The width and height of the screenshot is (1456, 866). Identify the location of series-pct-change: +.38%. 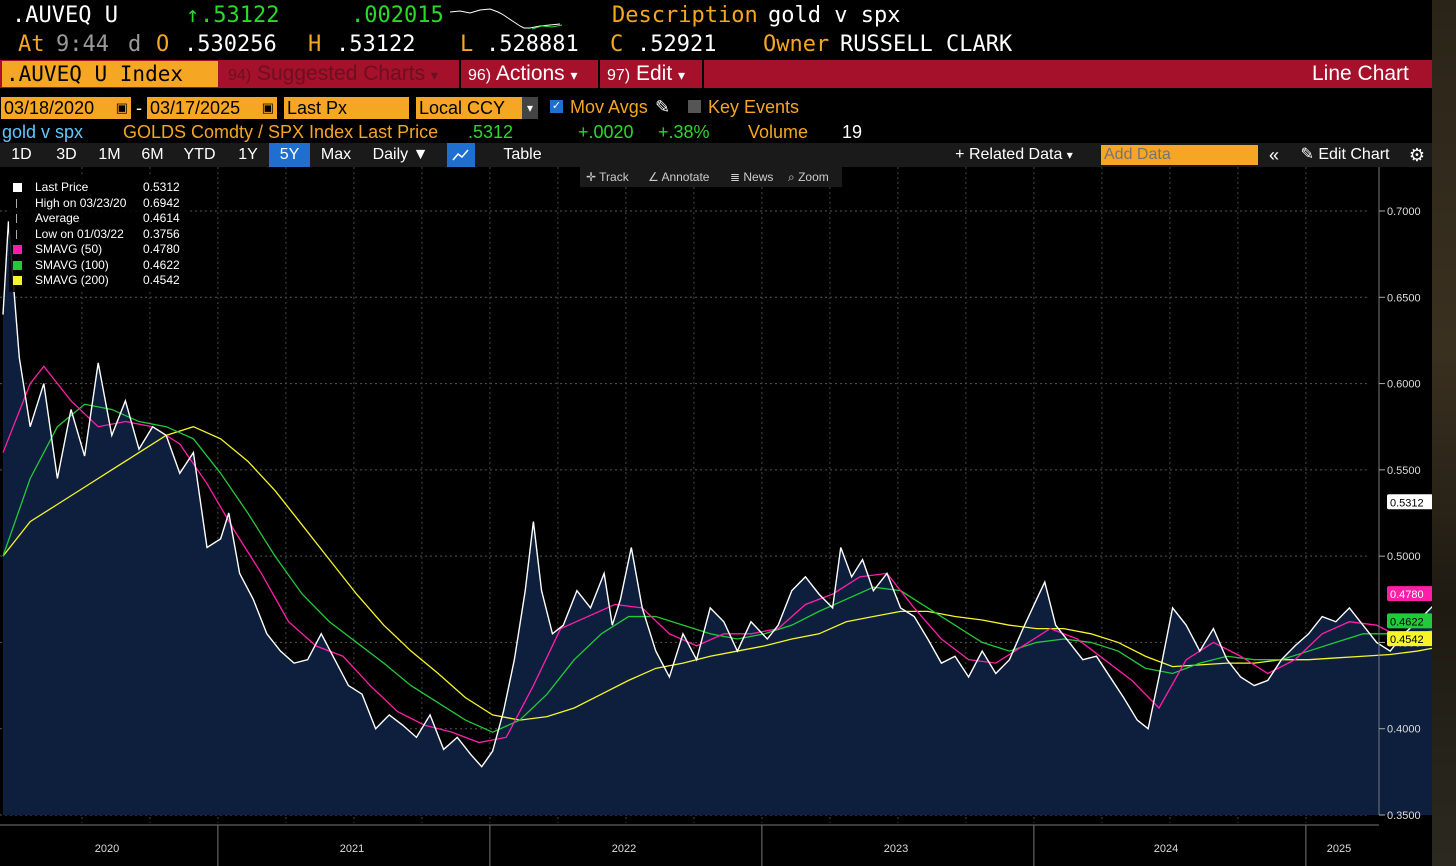
(684, 132).